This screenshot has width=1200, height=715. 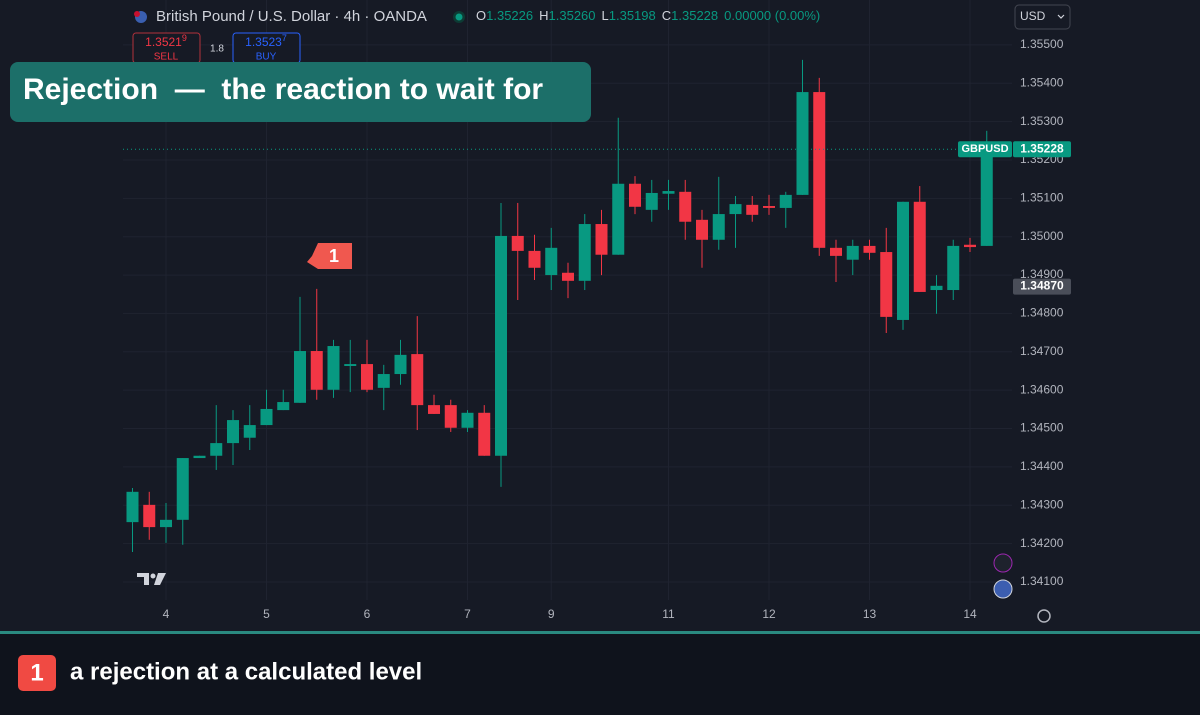 I want to click on spread: 1.8, so click(x=217, y=49).